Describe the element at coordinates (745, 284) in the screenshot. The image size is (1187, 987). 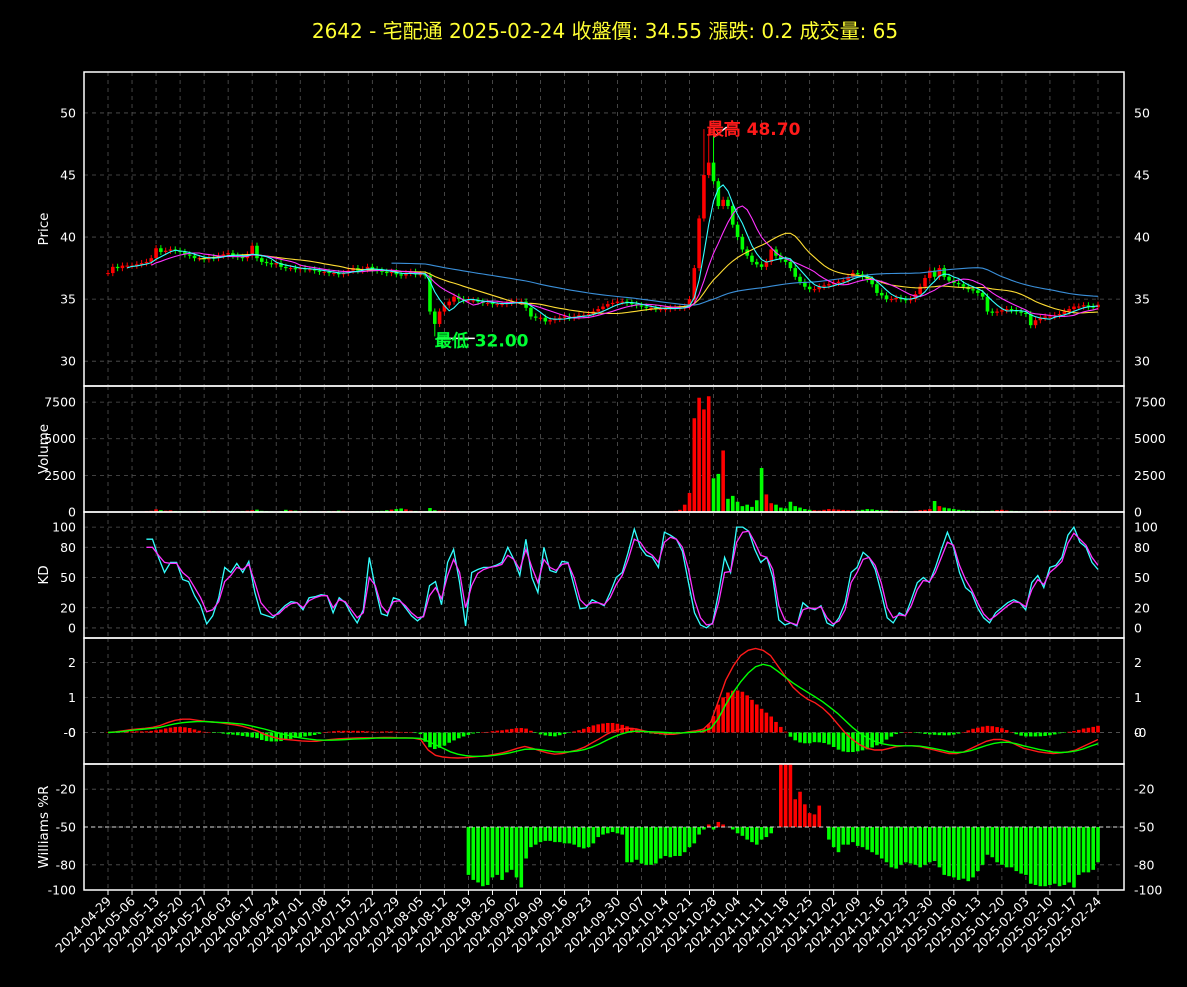
I see `ma_longest-line` at that location.